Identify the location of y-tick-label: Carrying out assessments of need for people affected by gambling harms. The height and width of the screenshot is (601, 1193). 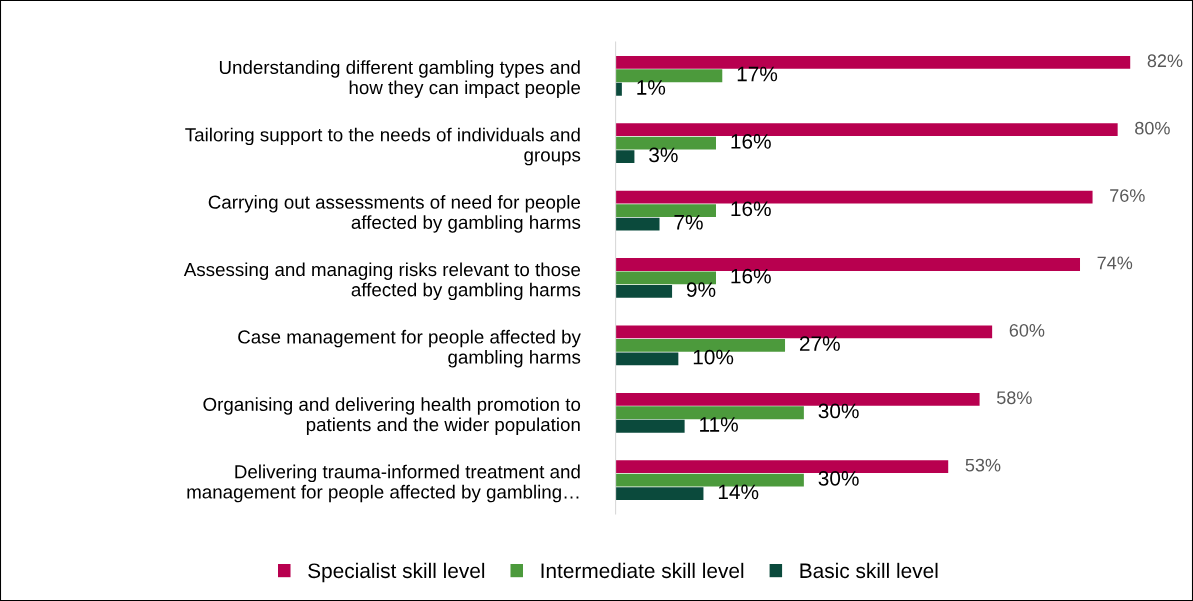
(394, 214).